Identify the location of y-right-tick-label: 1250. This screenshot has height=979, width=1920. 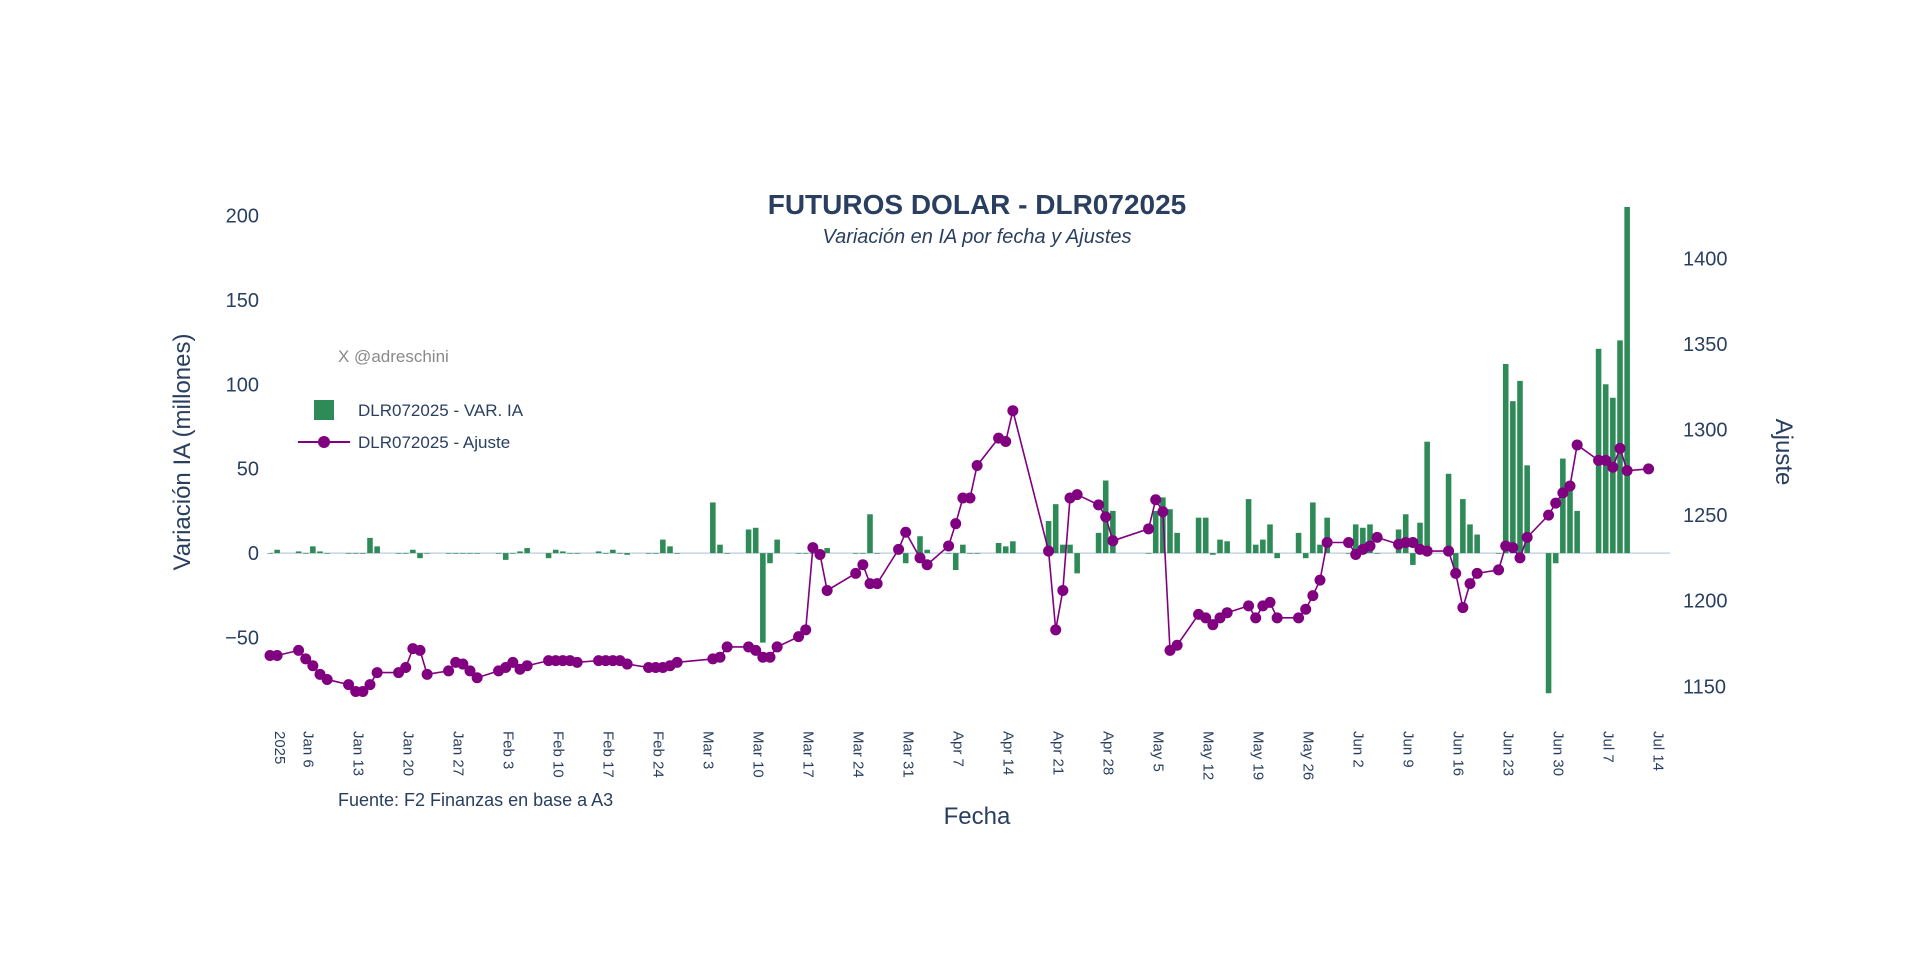
(1705, 516).